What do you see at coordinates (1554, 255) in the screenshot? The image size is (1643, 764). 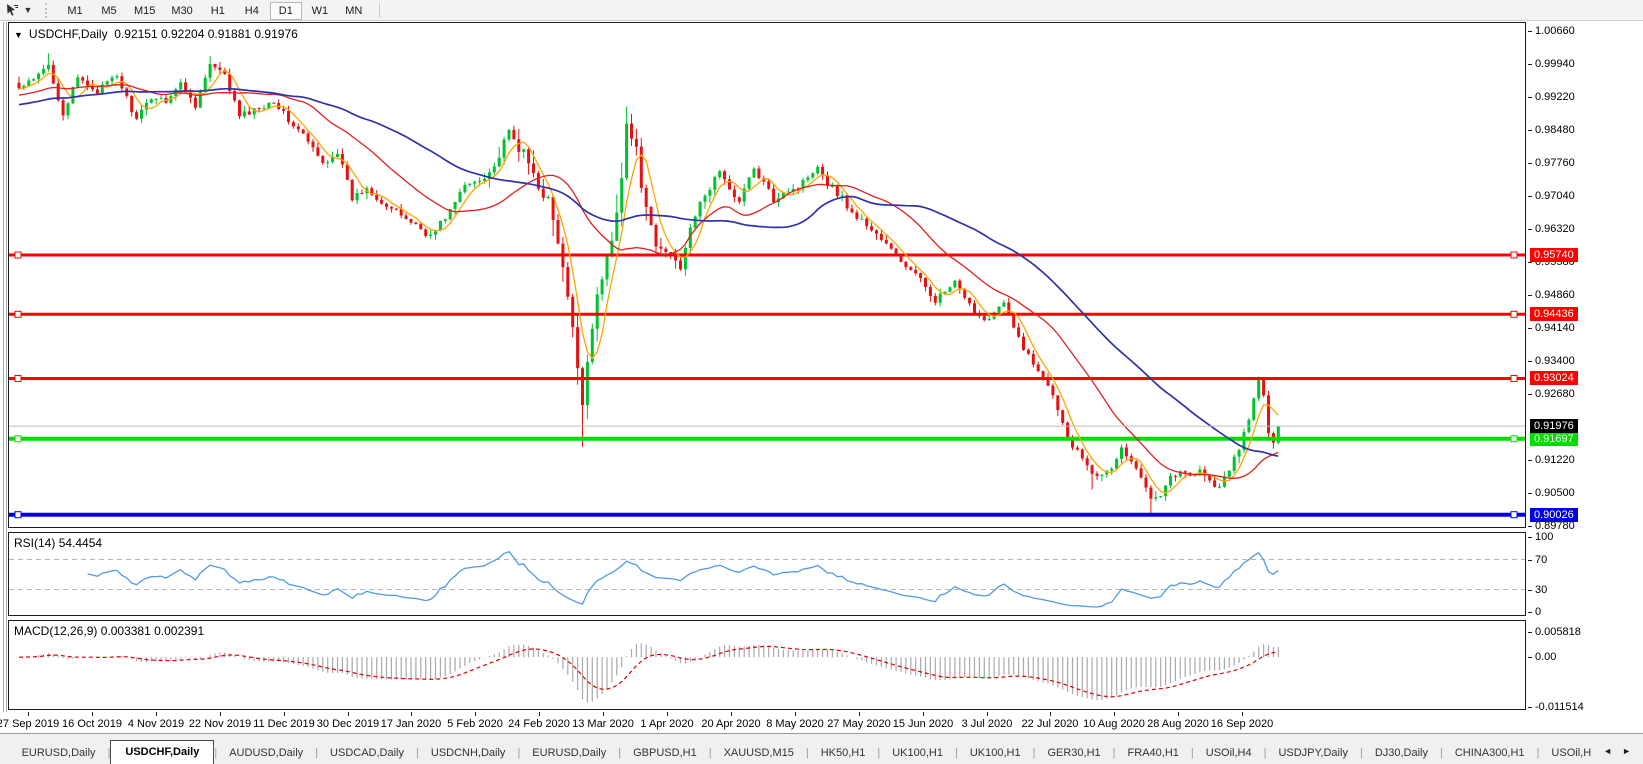 I see `price-level-label: 0.95740` at bounding box center [1554, 255].